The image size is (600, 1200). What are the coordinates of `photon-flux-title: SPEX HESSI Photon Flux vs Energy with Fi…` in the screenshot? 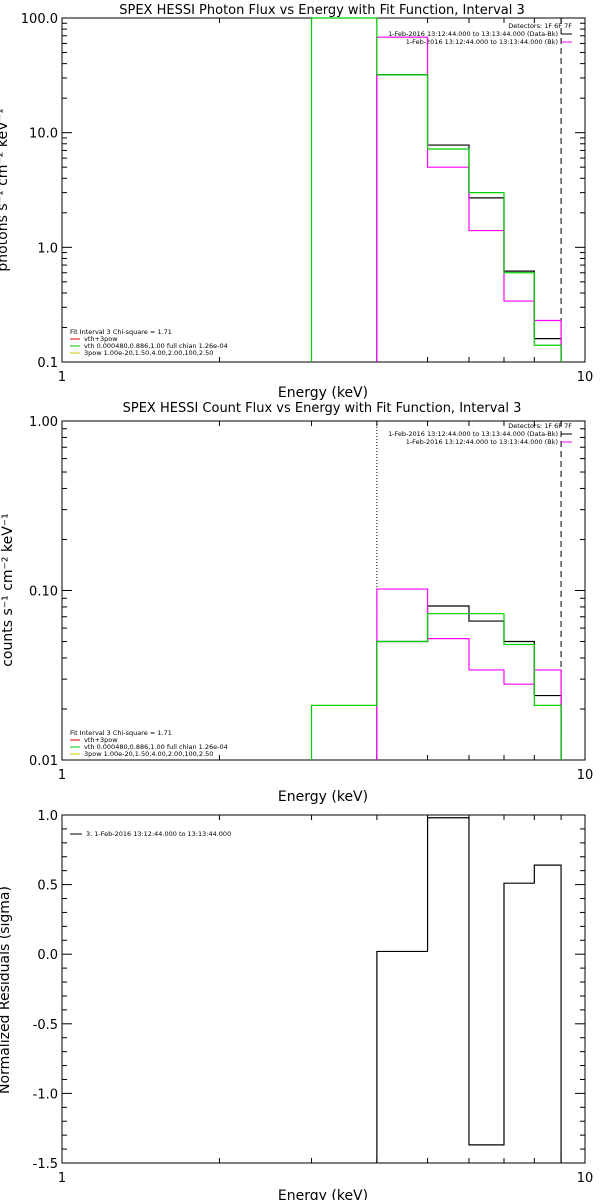 It's located at (322, 10).